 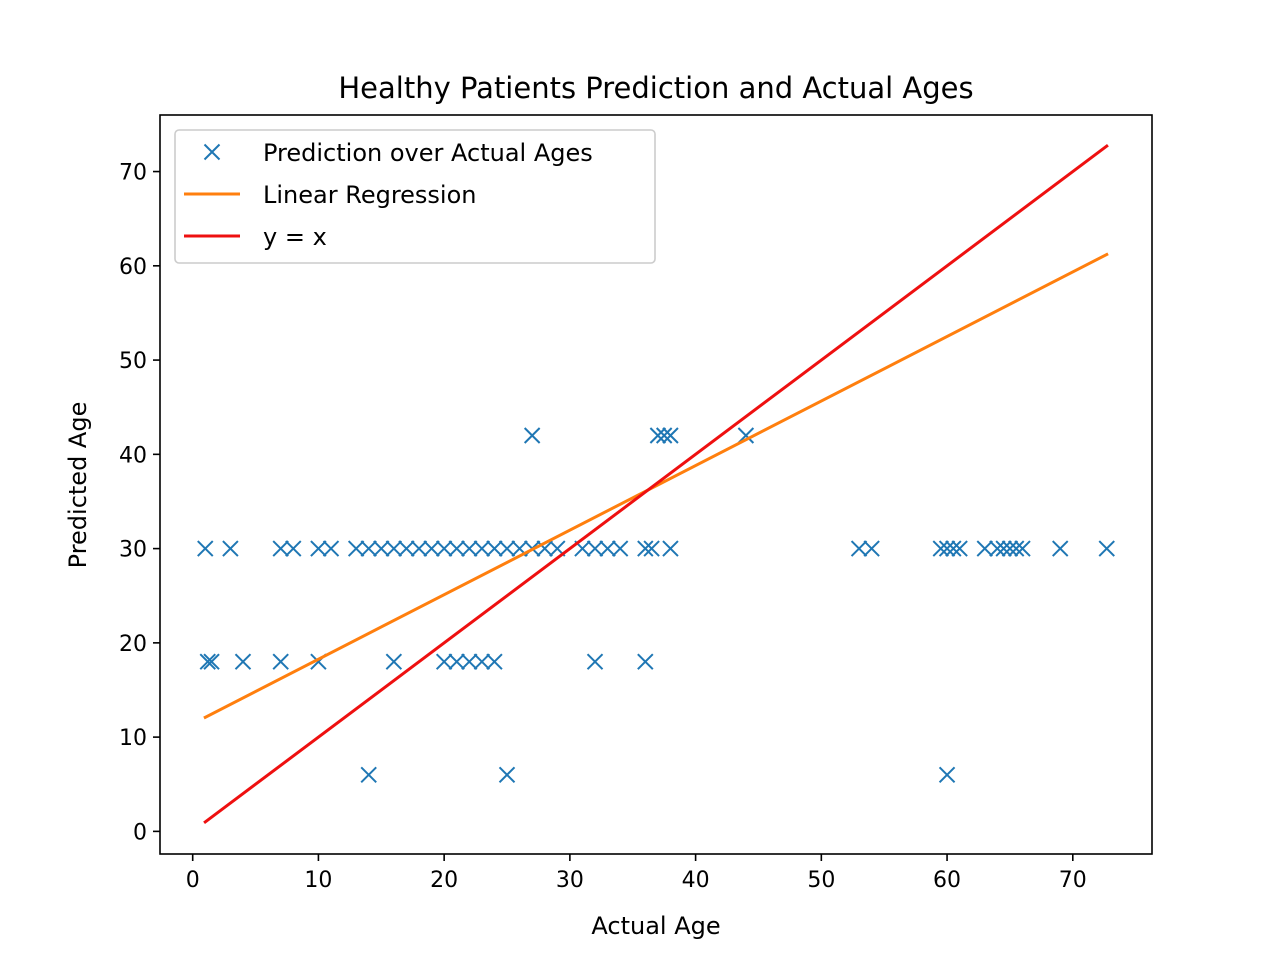 I want to click on legend-scatter-icon, so click(x=212, y=152).